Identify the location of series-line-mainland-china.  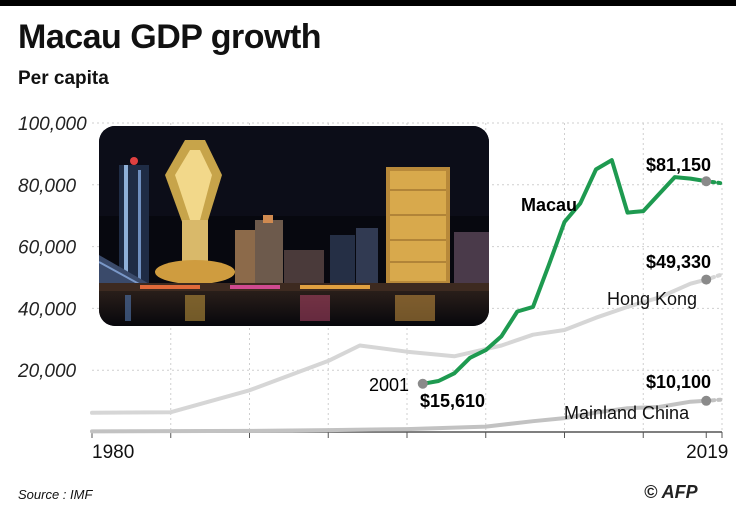
(399, 416).